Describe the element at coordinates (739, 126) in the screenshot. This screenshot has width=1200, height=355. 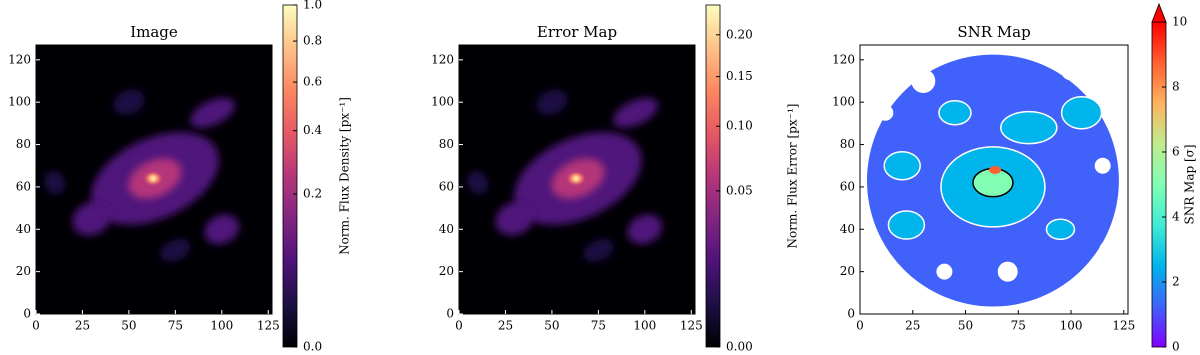
I see `colorbar-tick-label: 0.10` at that location.